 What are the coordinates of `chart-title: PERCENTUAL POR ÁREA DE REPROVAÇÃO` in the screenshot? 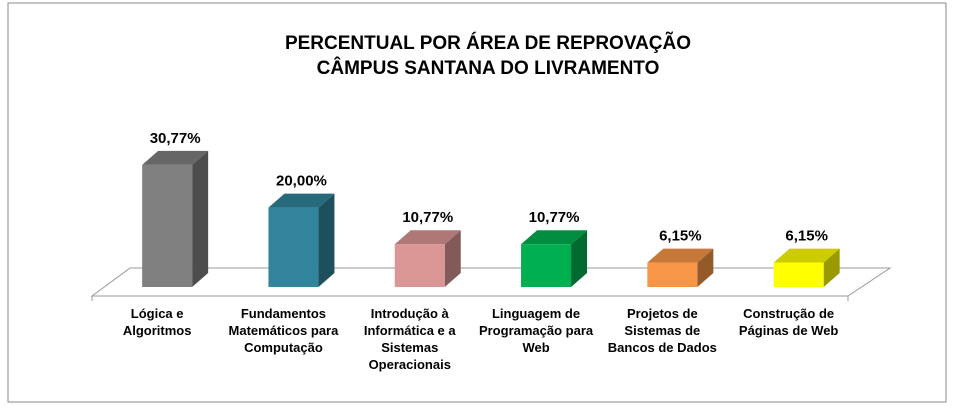 It's located at (488, 43).